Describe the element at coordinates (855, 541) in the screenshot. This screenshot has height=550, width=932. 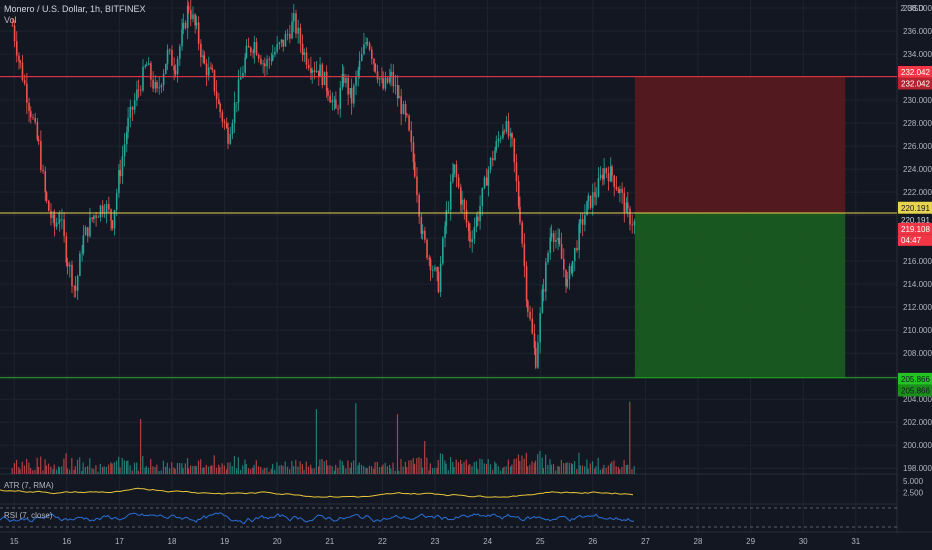
I see `date-tick-label: 31` at that location.